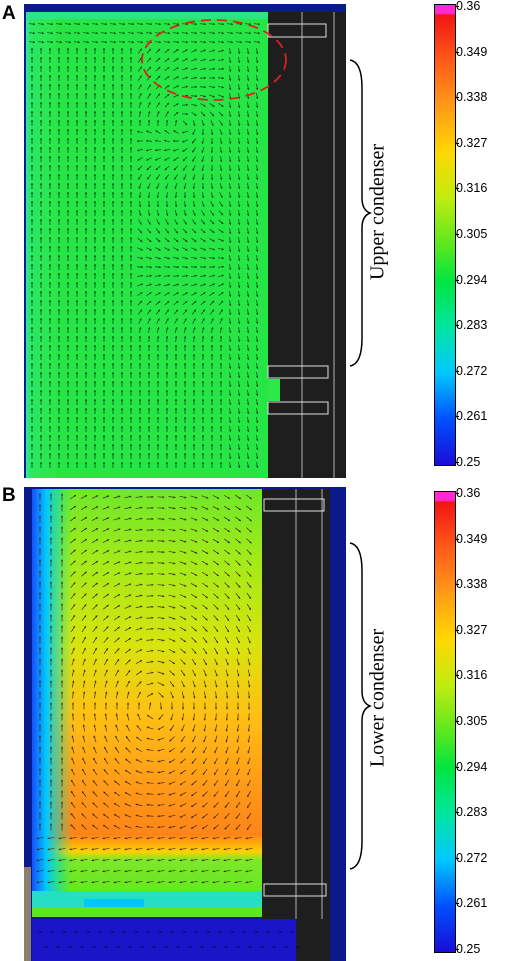 The width and height of the screenshot is (505, 961). I want to click on condenser-bracket-a, so click(360, 213).